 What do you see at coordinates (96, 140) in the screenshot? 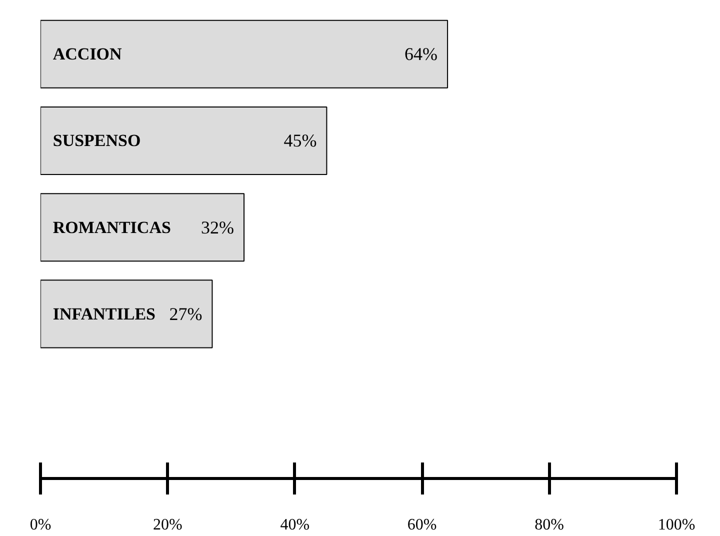
I see `y-tick-label: SUSPENSO` at bounding box center [96, 140].